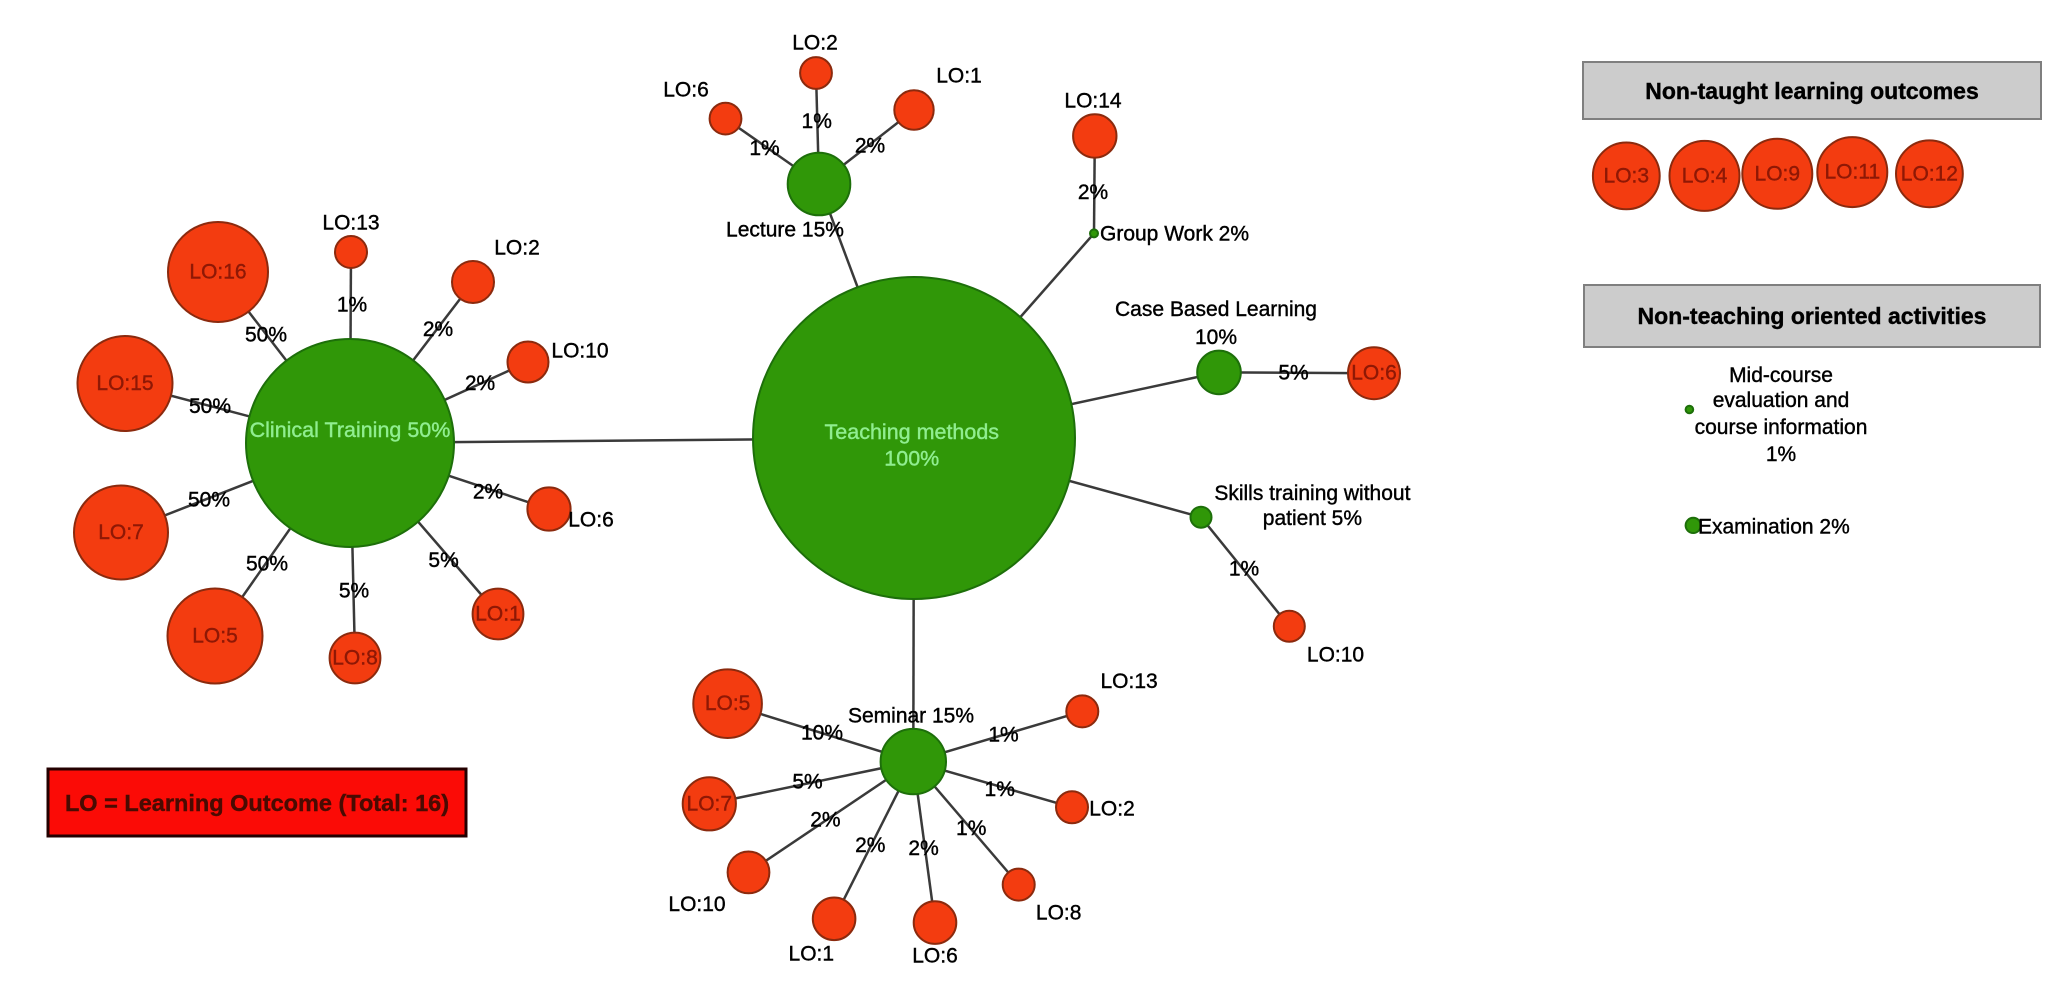  I want to click on svg-text:LO = Learning Outcome (Total:: LO = Learning Outcome (Total: 16), so click(257, 803).